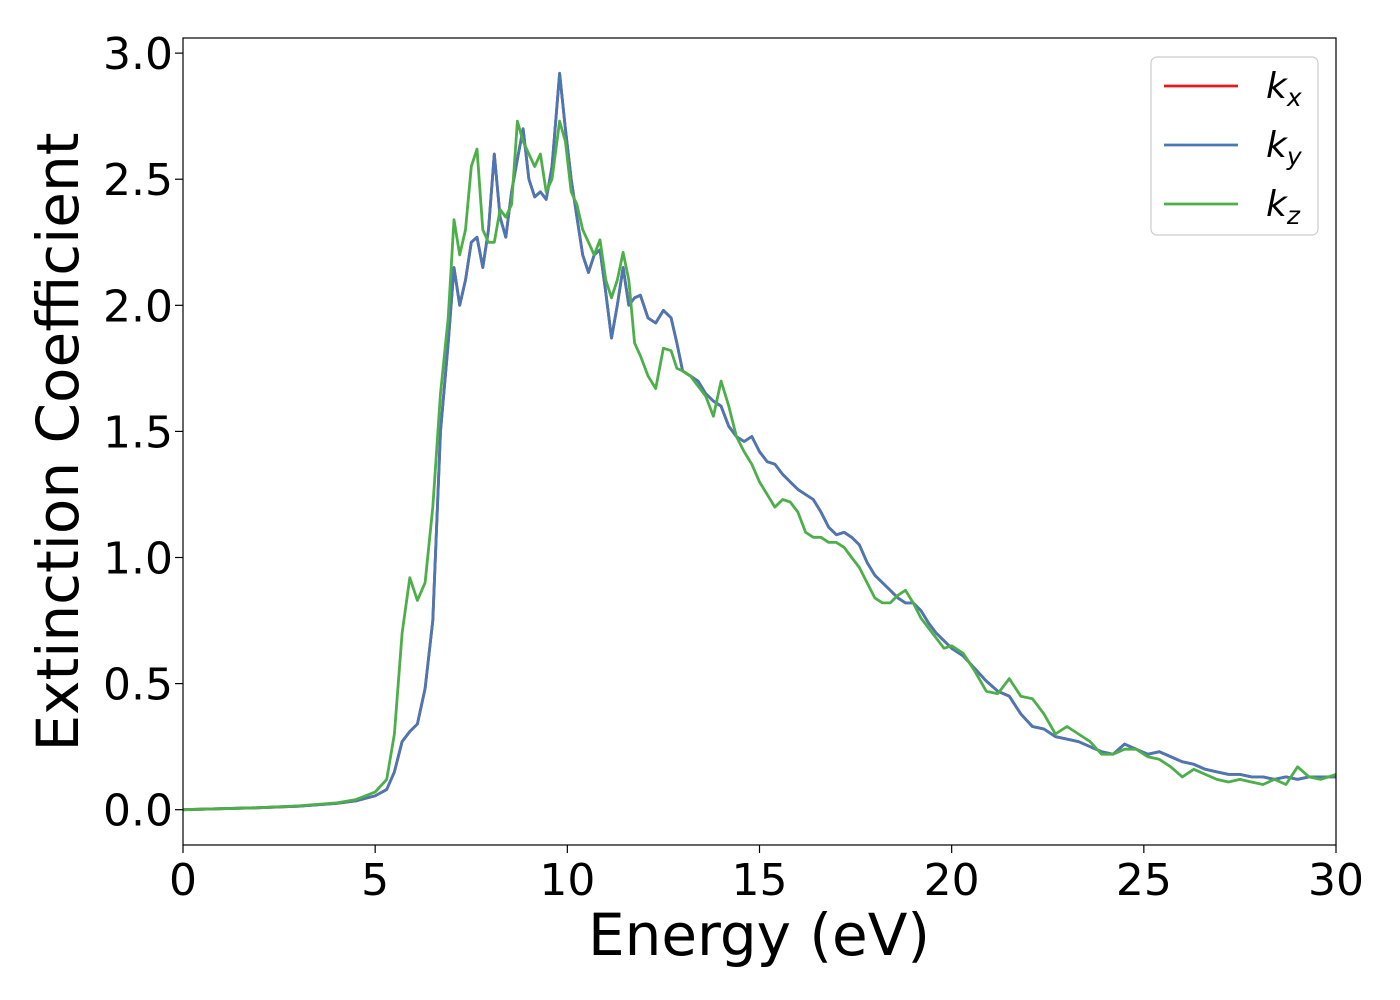 This screenshot has height=1000, width=1400. I want to click on y-tick-label: 1.0, so click(138, 559).